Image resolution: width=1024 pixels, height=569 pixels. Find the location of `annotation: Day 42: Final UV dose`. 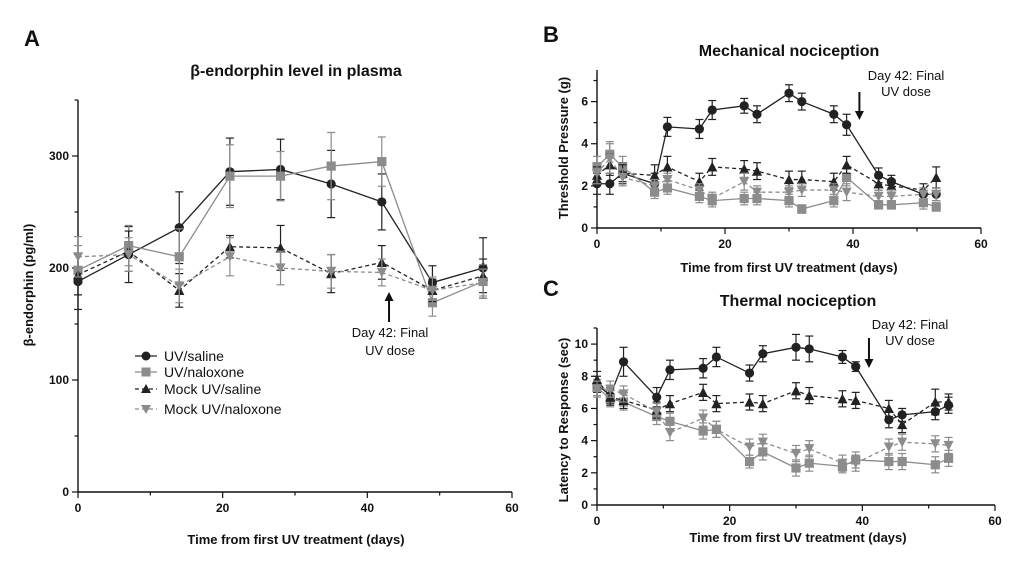

annotation: Day 42: Final UV dose is located at coordinates (906, 342).